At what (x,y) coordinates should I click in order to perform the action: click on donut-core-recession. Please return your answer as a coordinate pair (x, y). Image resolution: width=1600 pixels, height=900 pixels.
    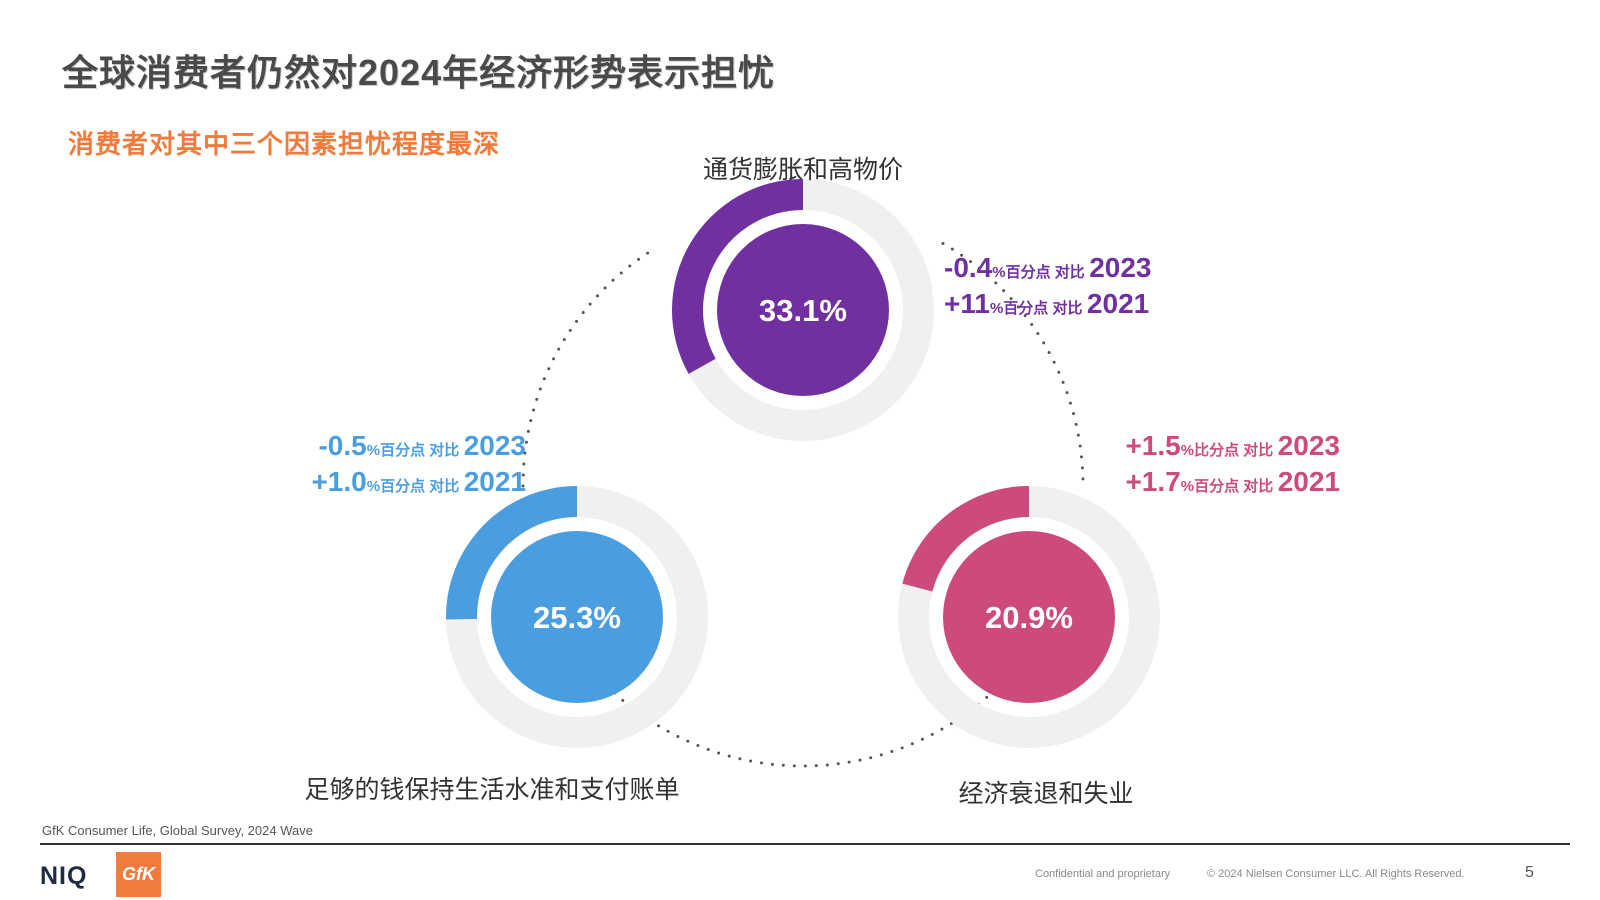
    Looking at the image, I should click on (1029, 617).